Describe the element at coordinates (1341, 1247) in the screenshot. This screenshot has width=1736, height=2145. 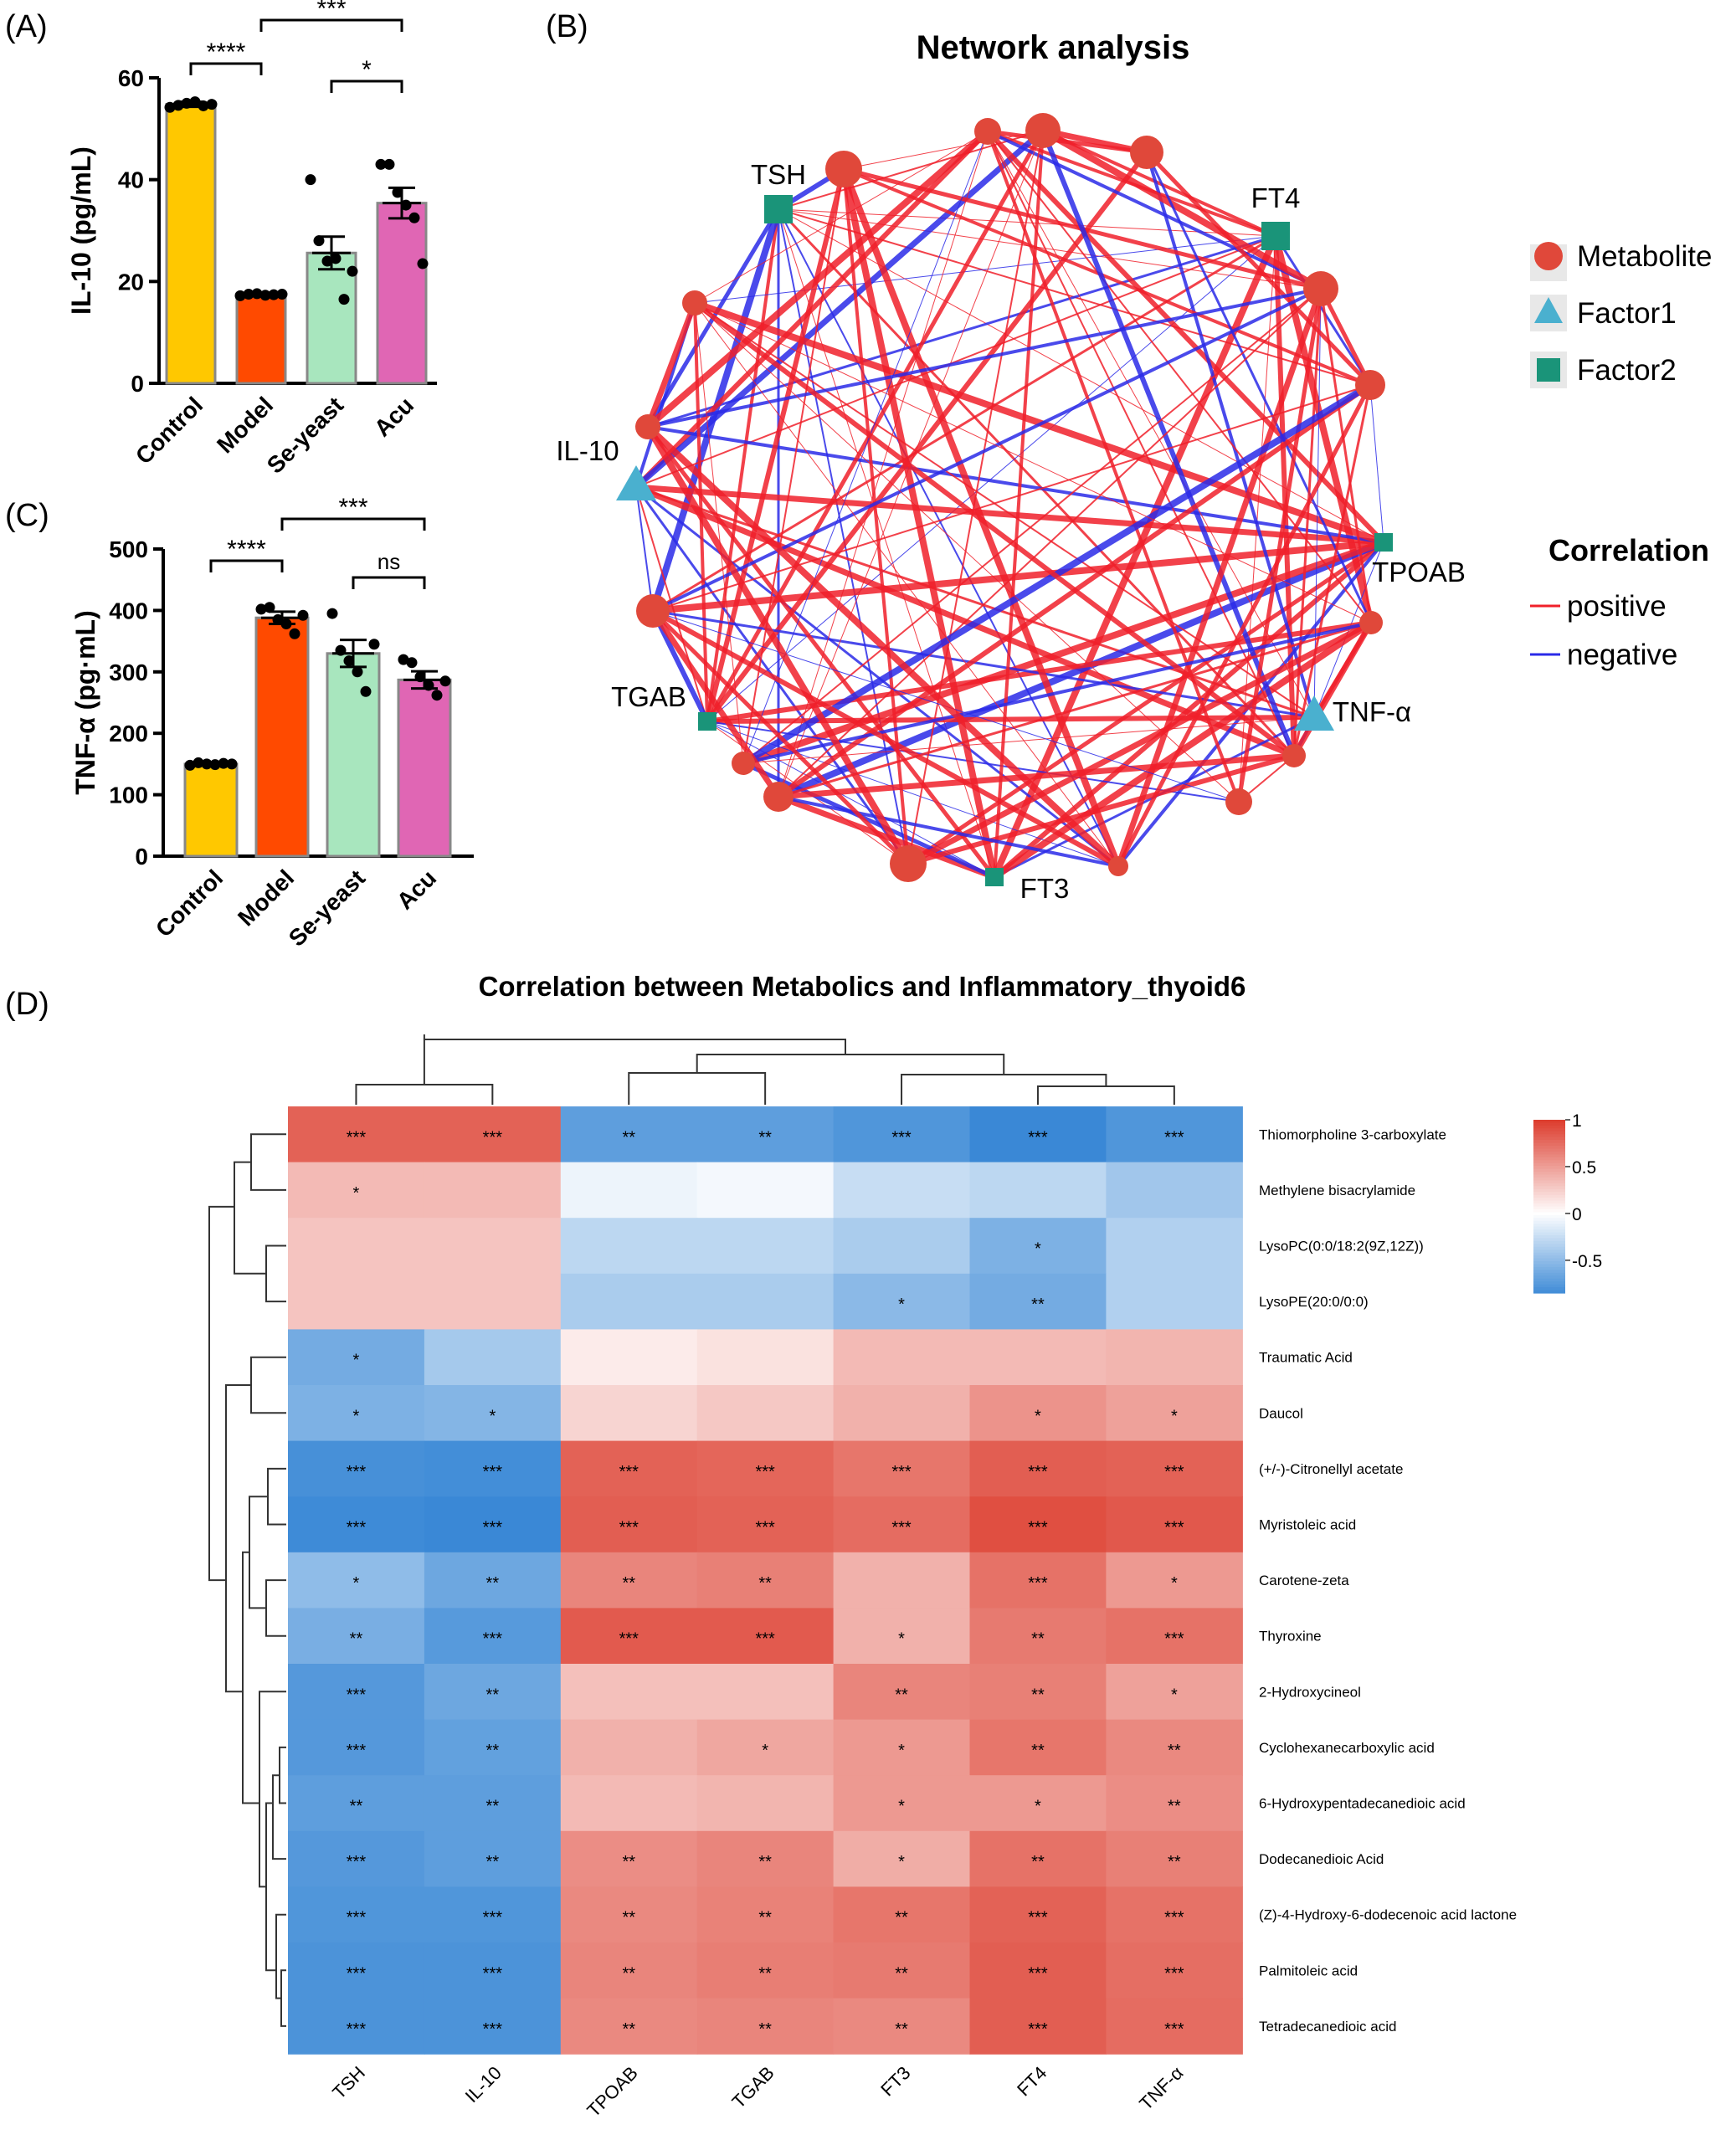
I see `row-label: LysoPC(0:0/18:2(9Z,12Z))` at that location.